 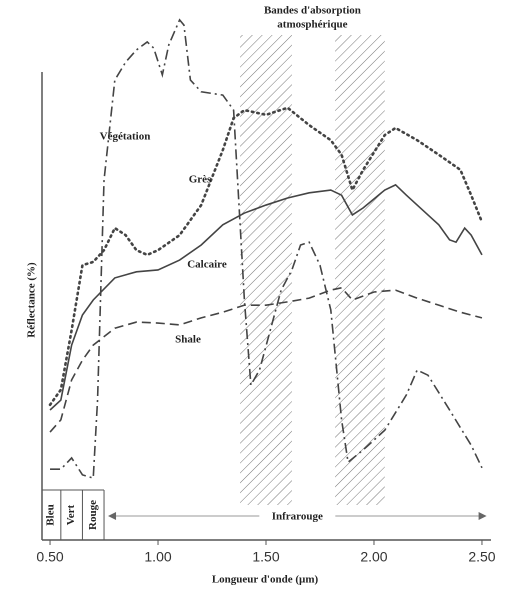 What do you see at coordinates (200, 180) in the screenshot?
I see `series-label: Grès` at bounding box center [200, 180].